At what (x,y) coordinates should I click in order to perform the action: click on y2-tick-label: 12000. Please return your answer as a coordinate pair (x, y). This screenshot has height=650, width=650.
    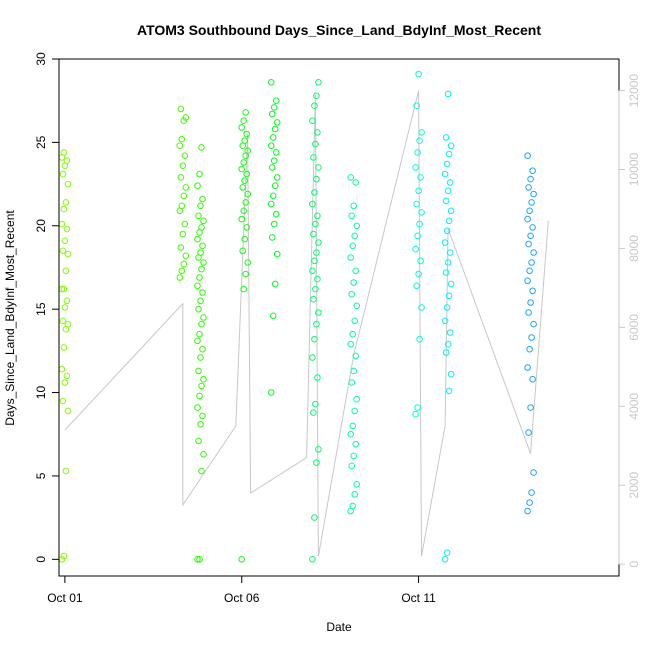
    Looking at the image, I should click on (634, 91).